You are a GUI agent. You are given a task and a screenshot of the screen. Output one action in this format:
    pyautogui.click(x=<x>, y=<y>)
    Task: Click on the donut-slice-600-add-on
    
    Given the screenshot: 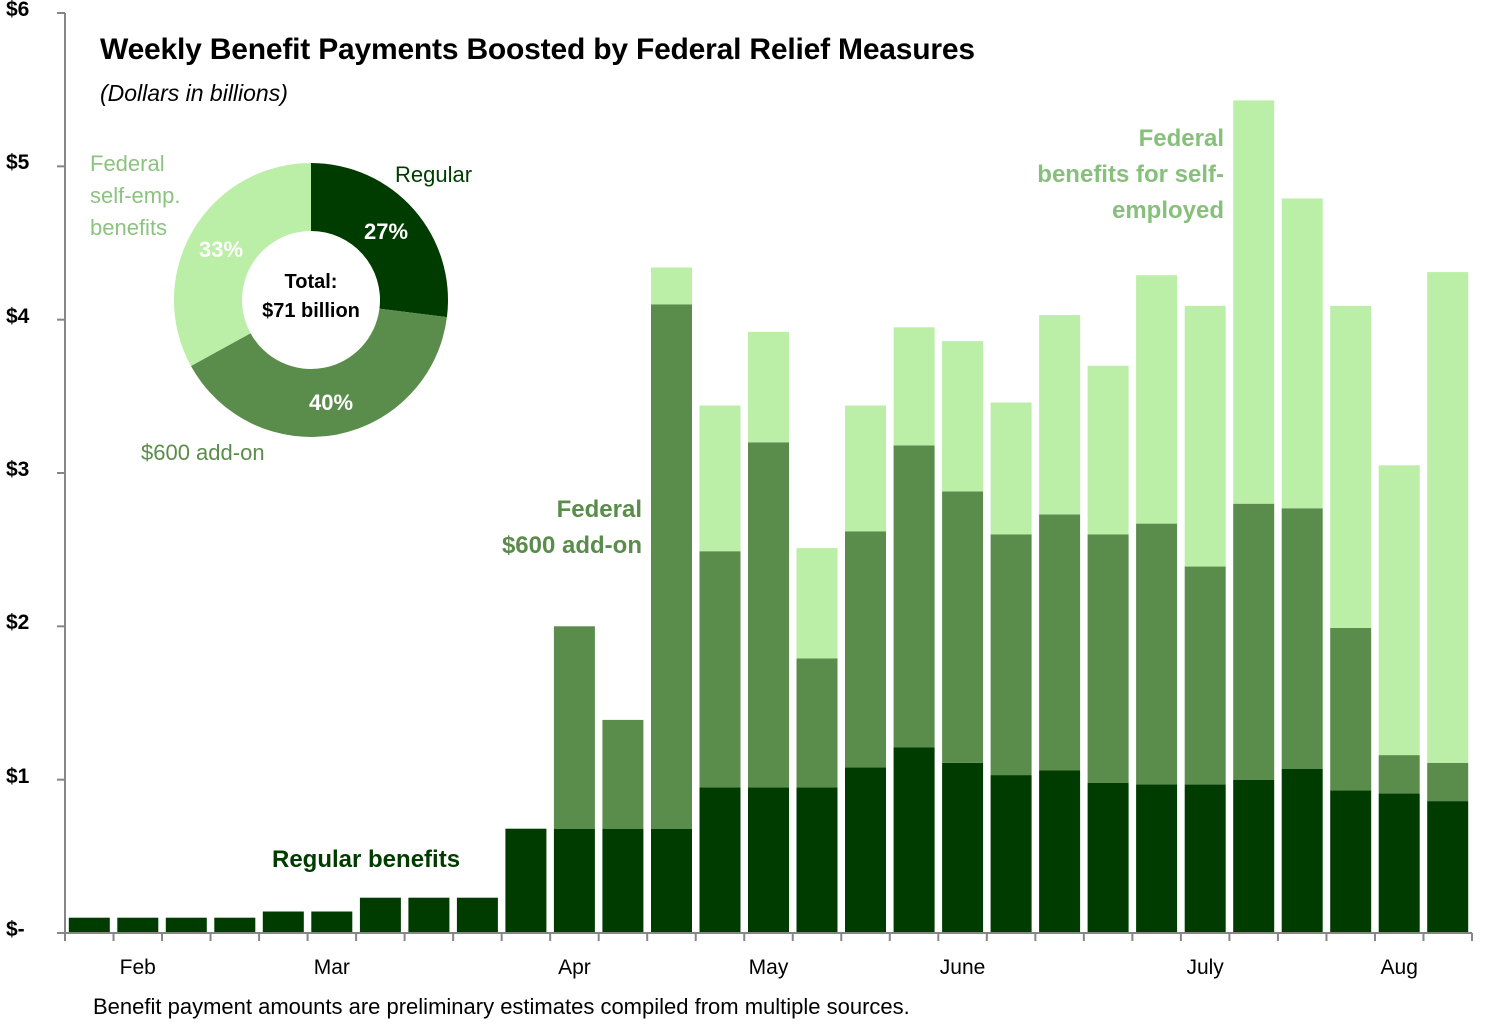 What is the action you would take?
    pyautogui.click(x=318, y=372)
    